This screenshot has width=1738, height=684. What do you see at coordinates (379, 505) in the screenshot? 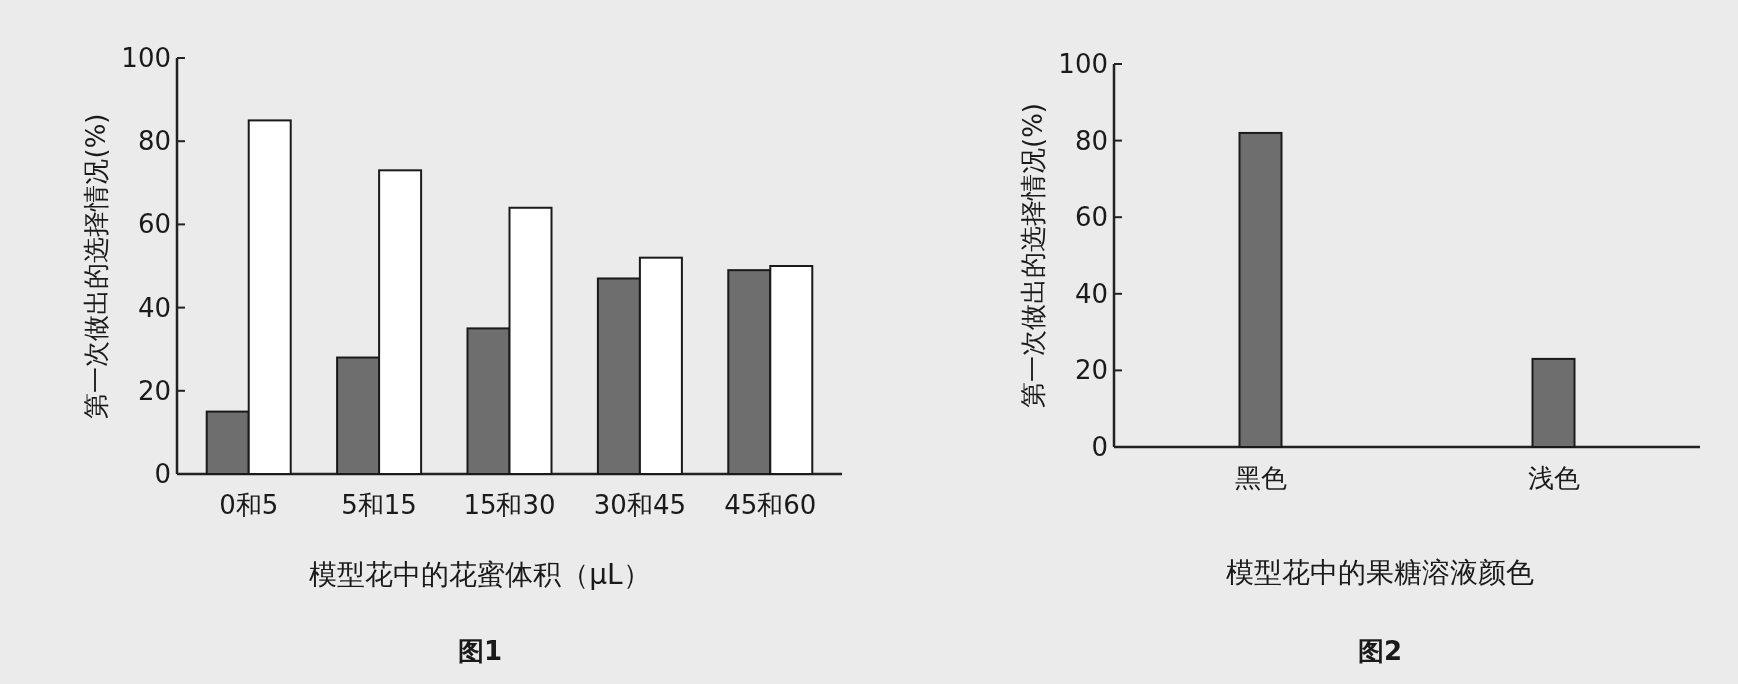
I see `x-tick-label: 5和15` at bounding box center [379, 505].